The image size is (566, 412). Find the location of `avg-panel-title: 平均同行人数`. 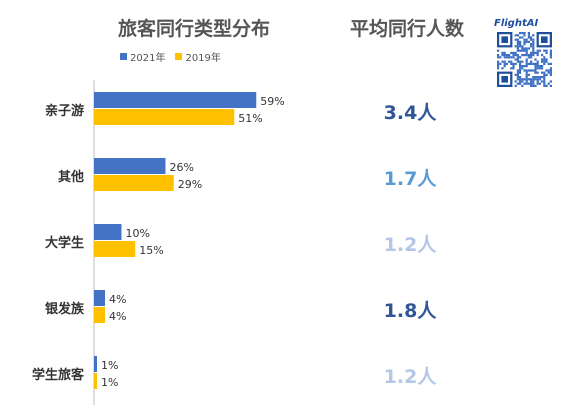

avg-panel-title: 平均同行人数 is located at coordinates (407, 29).